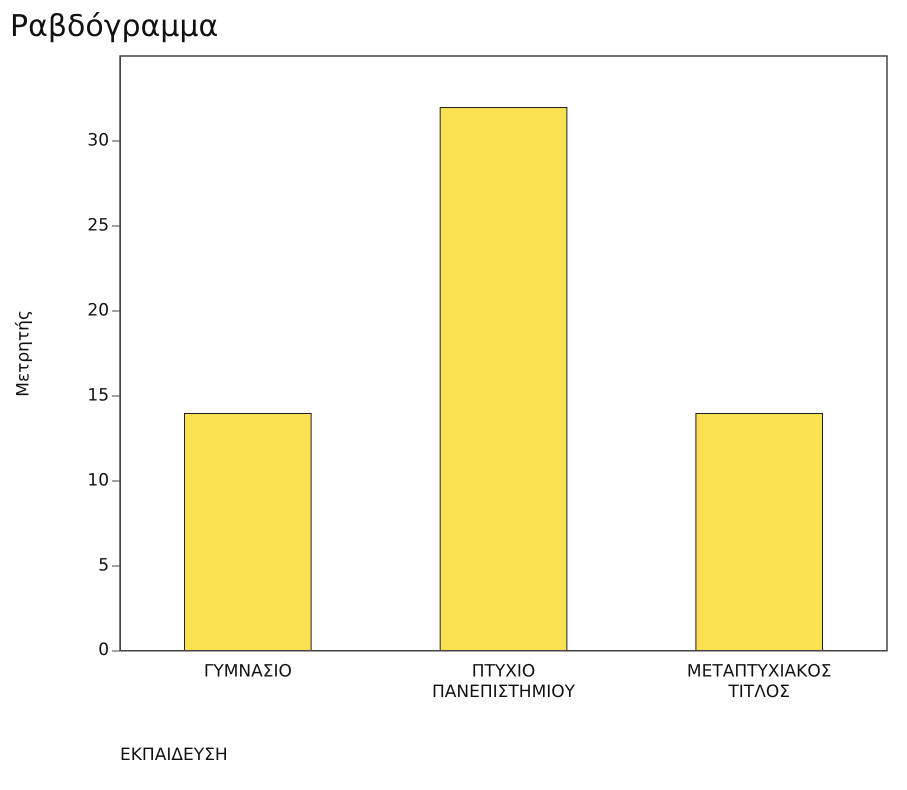 This screenshot has width=907, height=790. Describe the element at coordinates (248, 671) in the screenshot. I see `x-tick-label: ΓΥΜΝΑΣΙΟ` at that location.